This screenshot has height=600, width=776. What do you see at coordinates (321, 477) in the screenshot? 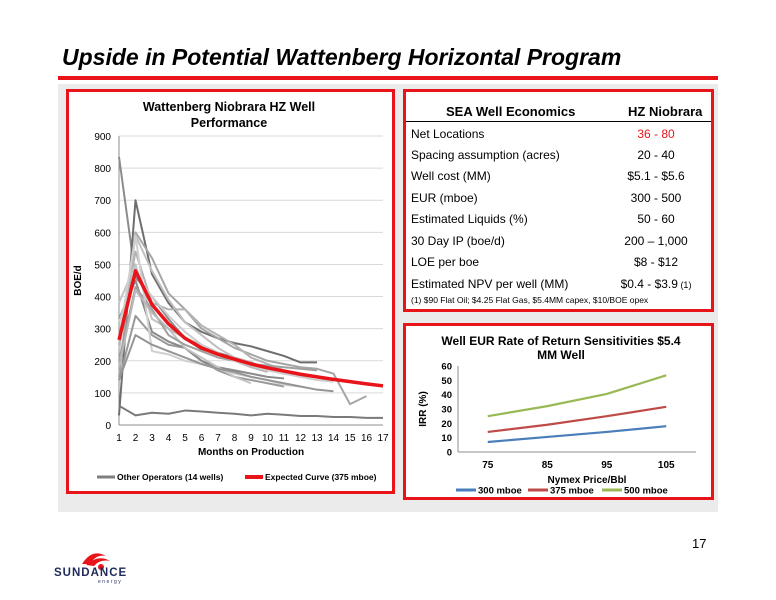
I see `legend-label: Expected Curve (375 mboe)` at bounding box center [321, 477].